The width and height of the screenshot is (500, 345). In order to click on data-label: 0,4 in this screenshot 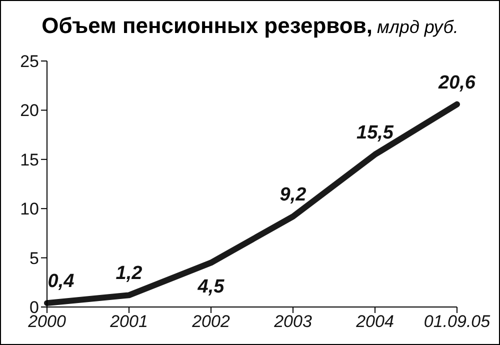, I will do `click(61, 281)`.